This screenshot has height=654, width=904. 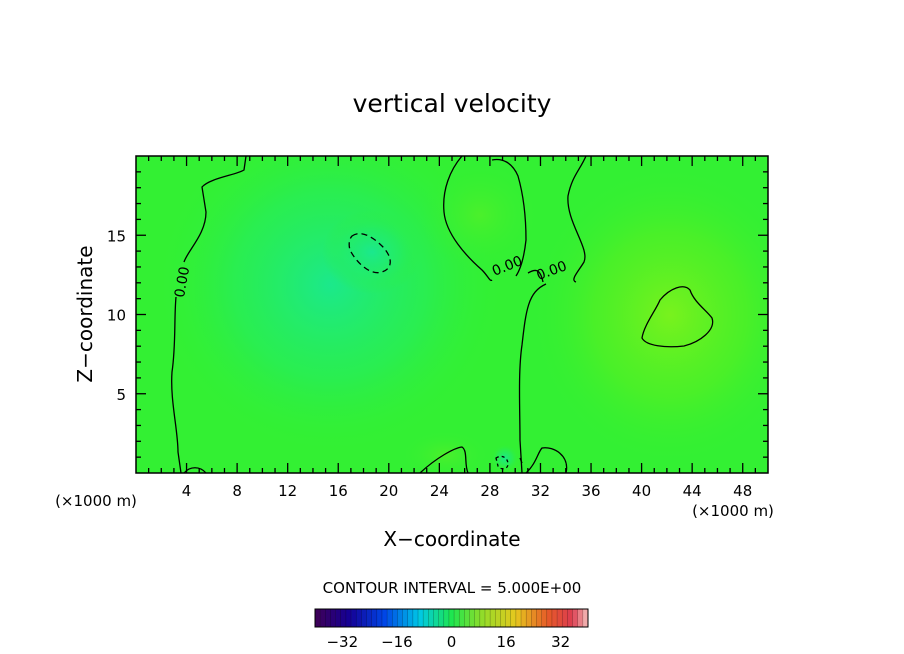 What do you see at coordinates (489, 491) in the screenshot?
I see `x-tick-label: 28` at bounding box center [489, 491].